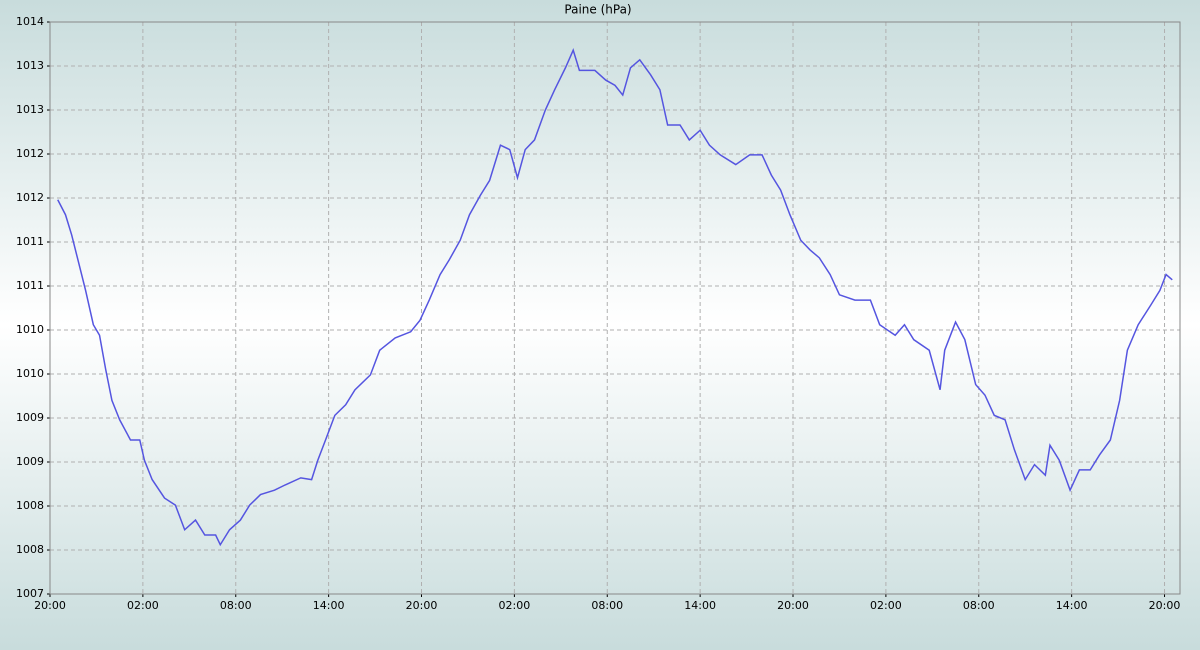 Image resolution: width=1200 pixels, height=650 pixels. What do you see at coordinates (597, 10) in the screenshot?
I see `chart-title: Paine (hPa)` at bounding box center [597, 10].